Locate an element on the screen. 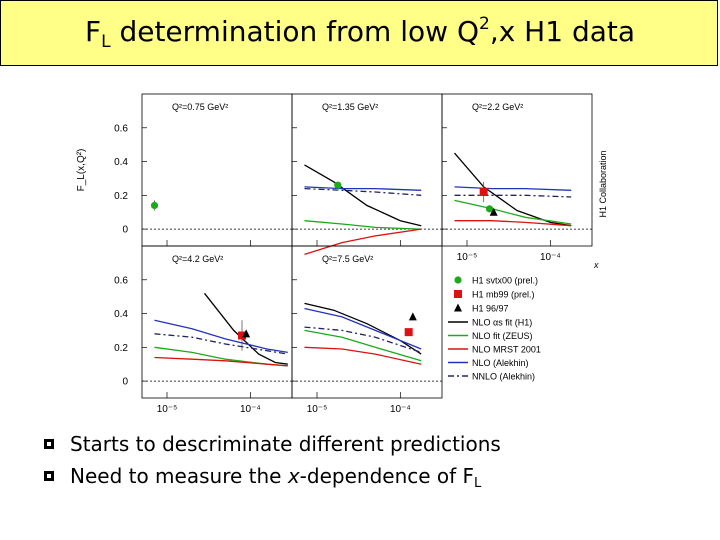  legend-label: NNLO (Alekhin) is located at coordinates (503, 377).